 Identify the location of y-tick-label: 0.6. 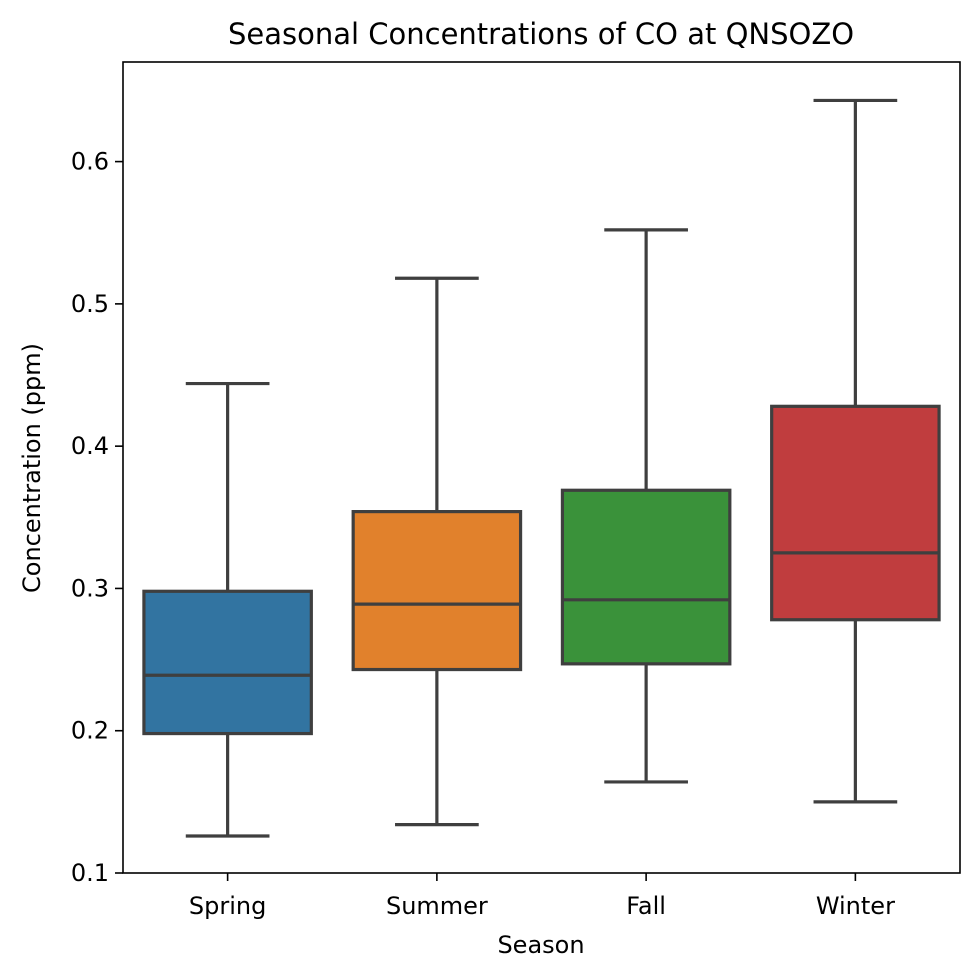
(90, 162).